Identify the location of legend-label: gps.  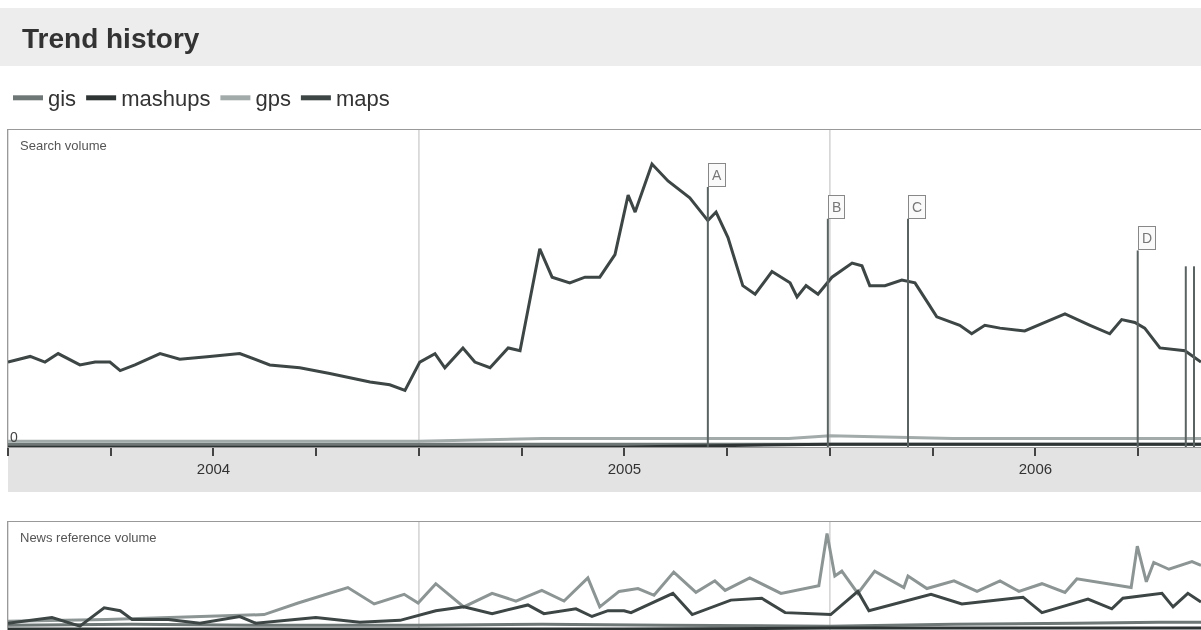
(273, 99).